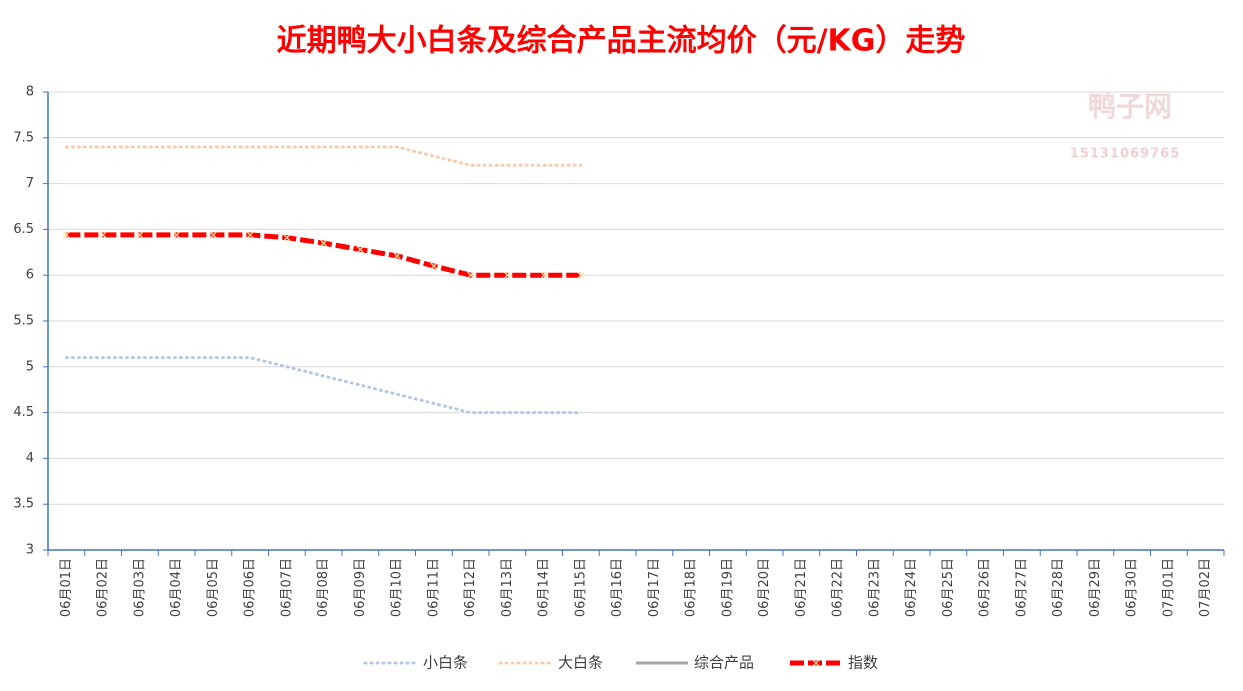 The width and height of the screenshot is (1243, 691). I want to click on x-tick-label: 06月17日, so click(654, 587).